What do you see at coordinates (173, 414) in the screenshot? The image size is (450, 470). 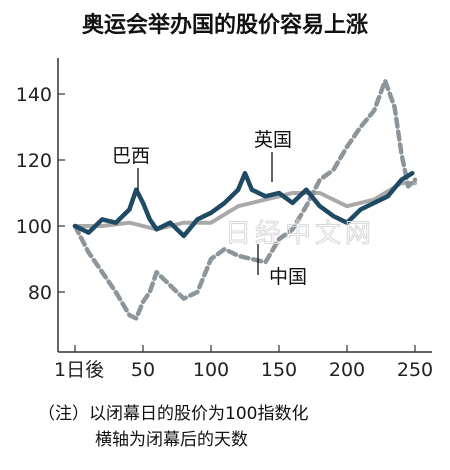 I see `note-line-1: （注）以闭幕日的股价为100指数化` at bounding box center [173, 414].